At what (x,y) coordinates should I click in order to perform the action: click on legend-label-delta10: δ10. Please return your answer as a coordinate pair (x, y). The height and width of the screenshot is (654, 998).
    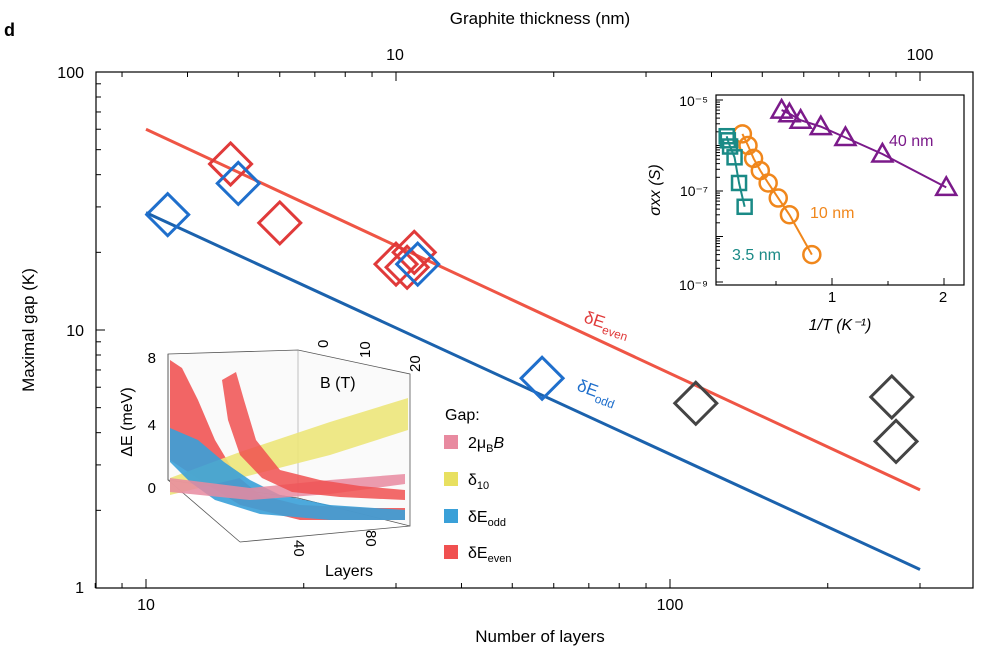
    Looking at the image, I should click on (478, 482).